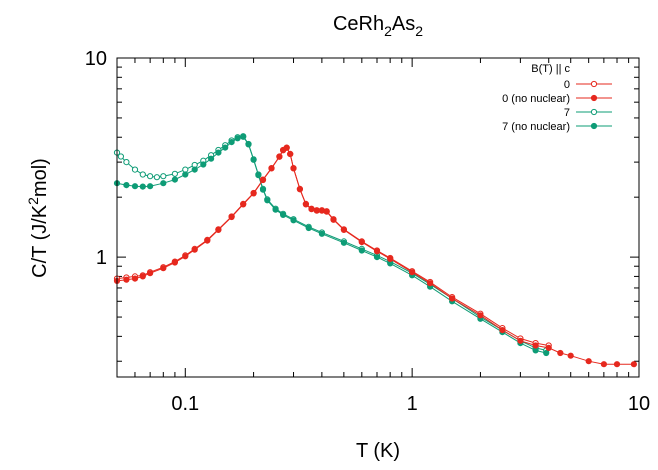 This screenshot has width=658, height=470. I want to click on x-tick-label: 1, so click(412, 404).